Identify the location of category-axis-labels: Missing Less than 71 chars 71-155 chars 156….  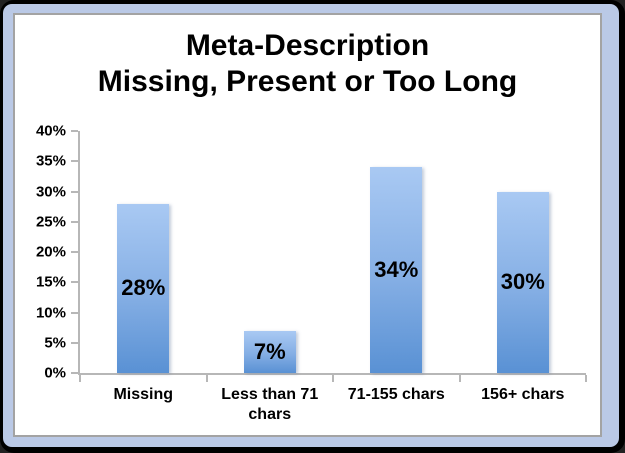
(333, 399).